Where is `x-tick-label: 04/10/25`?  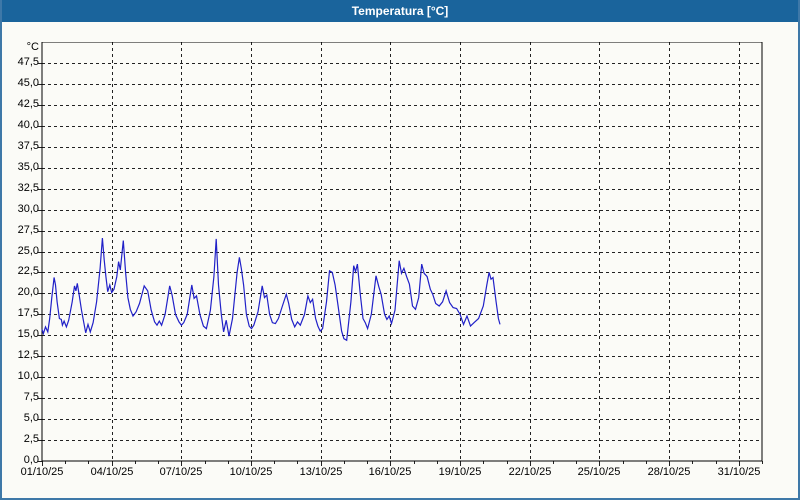 x-tick-label: 04/10/25 is located at coordinates (112, 472).